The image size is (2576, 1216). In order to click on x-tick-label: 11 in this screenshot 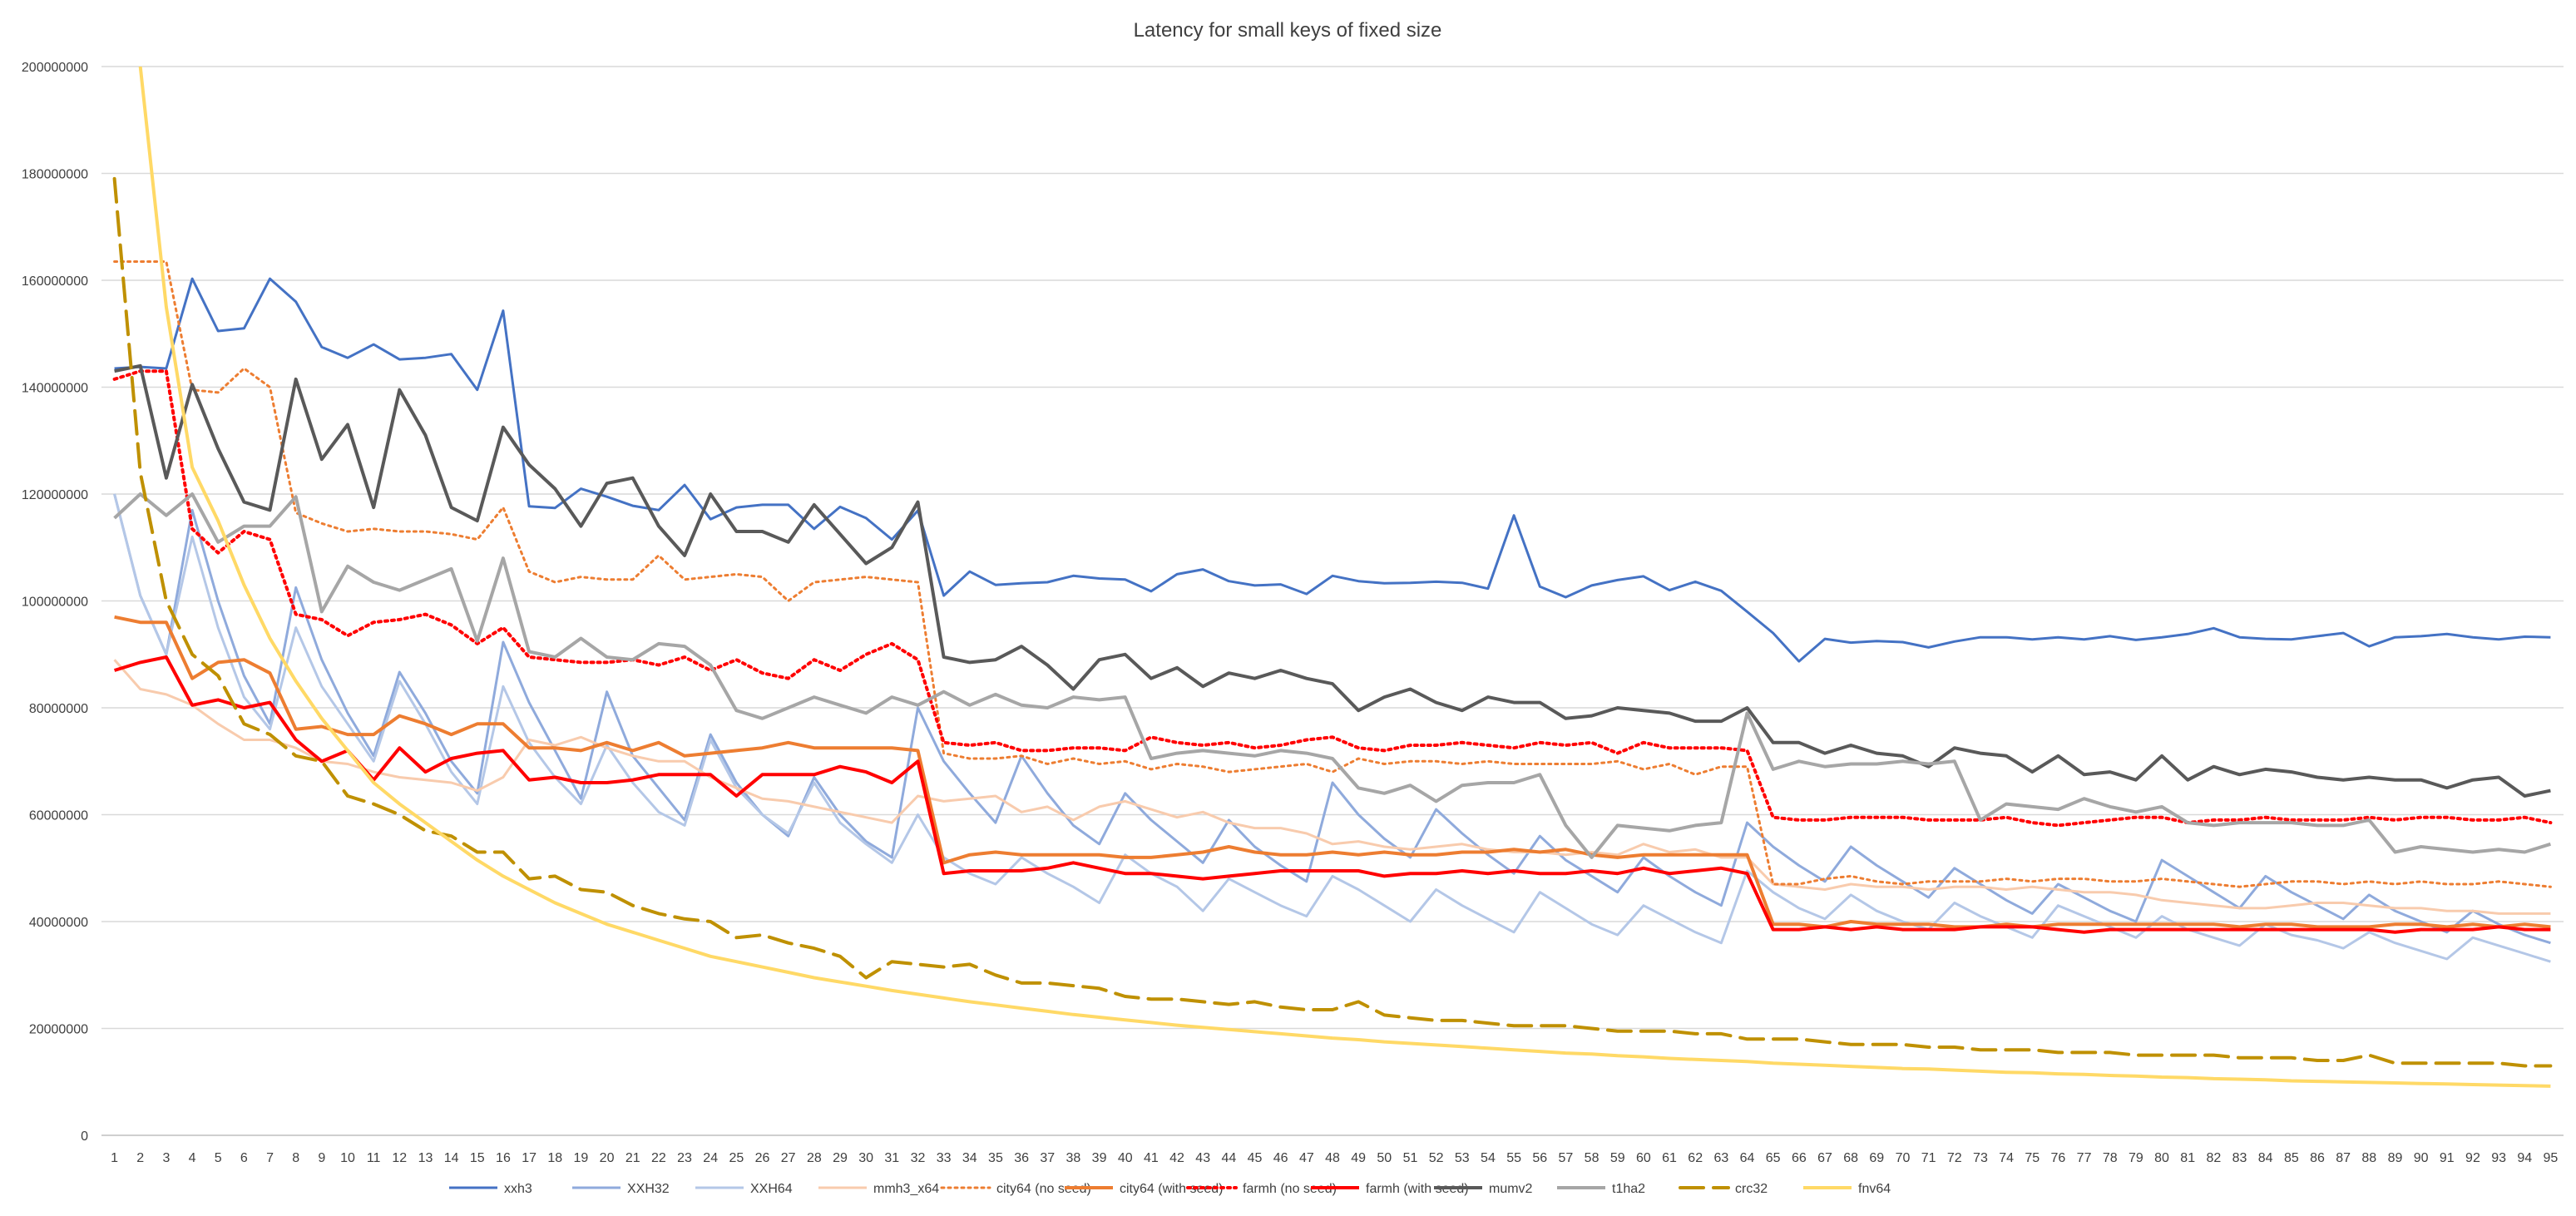, I will do `click(374, 1158)`.